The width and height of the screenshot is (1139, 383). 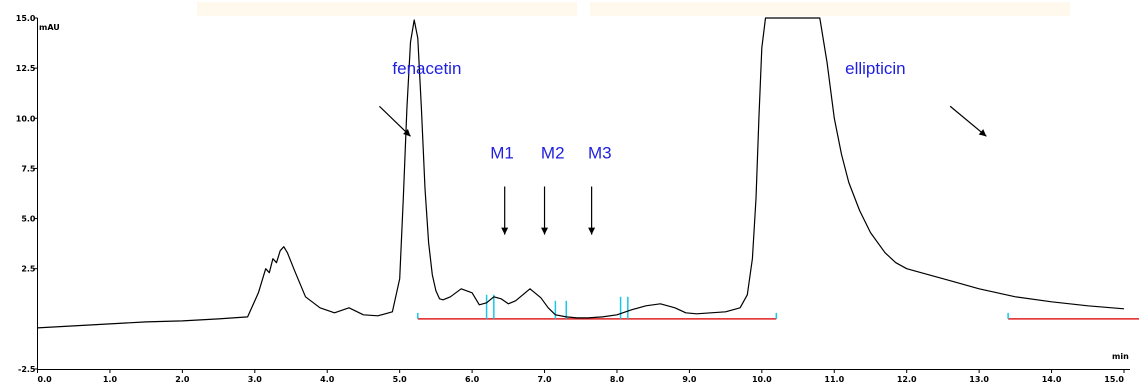 What do you see at coordinates (400, 379) in the screenshot?
I see `x-tick-label: 5.0` at bounding box center [400, 379].